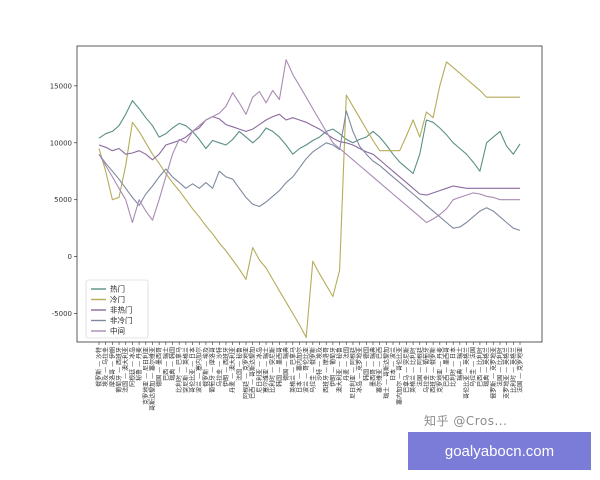  What do you see at coordinates (433, 370) in the screenshot?
I see `x-tick-label: 西班牙 — 俄罗斯` at bounding box center [433, 370].